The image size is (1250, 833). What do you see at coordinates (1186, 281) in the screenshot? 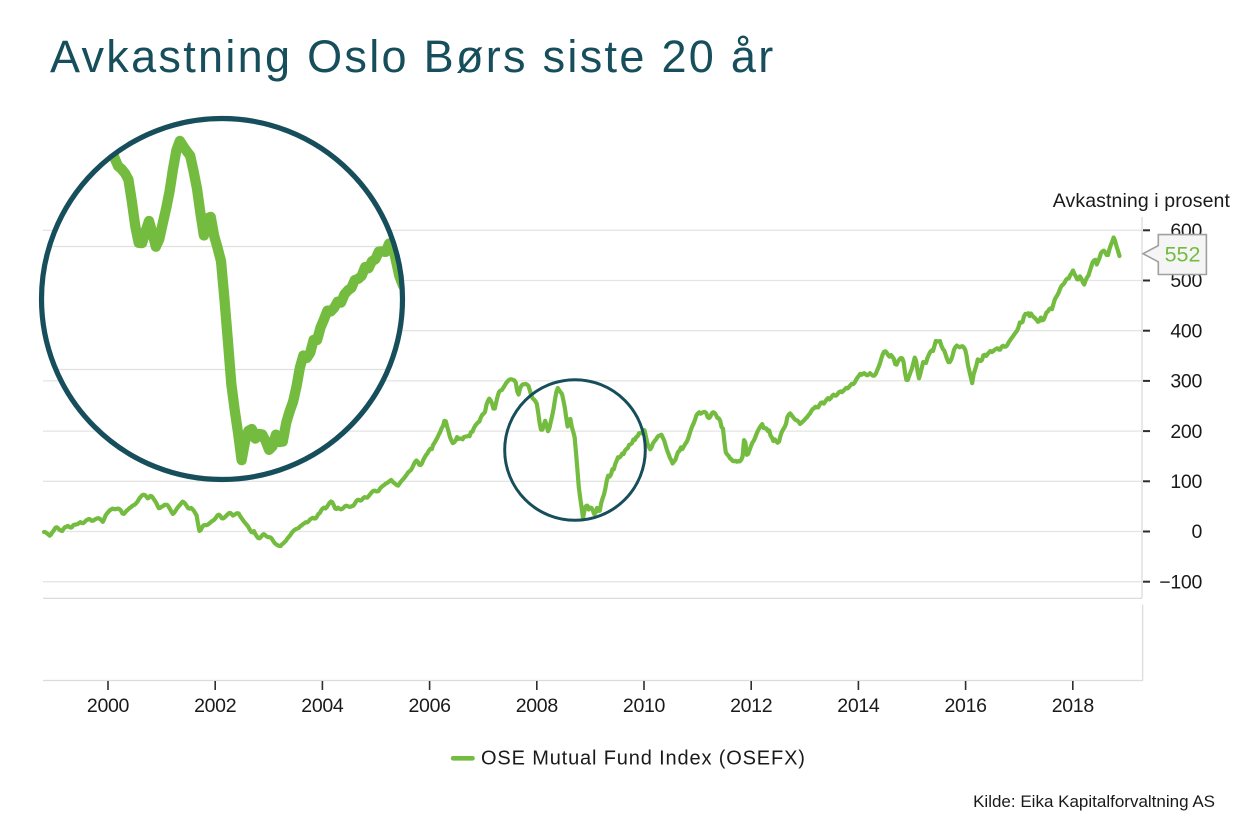
I see `svg-text: 500` at bounding box center [1186, 281].